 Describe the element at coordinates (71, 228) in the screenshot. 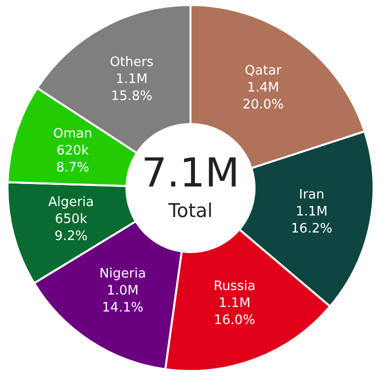

I see `data-label: 650k 9.2%` at that location.